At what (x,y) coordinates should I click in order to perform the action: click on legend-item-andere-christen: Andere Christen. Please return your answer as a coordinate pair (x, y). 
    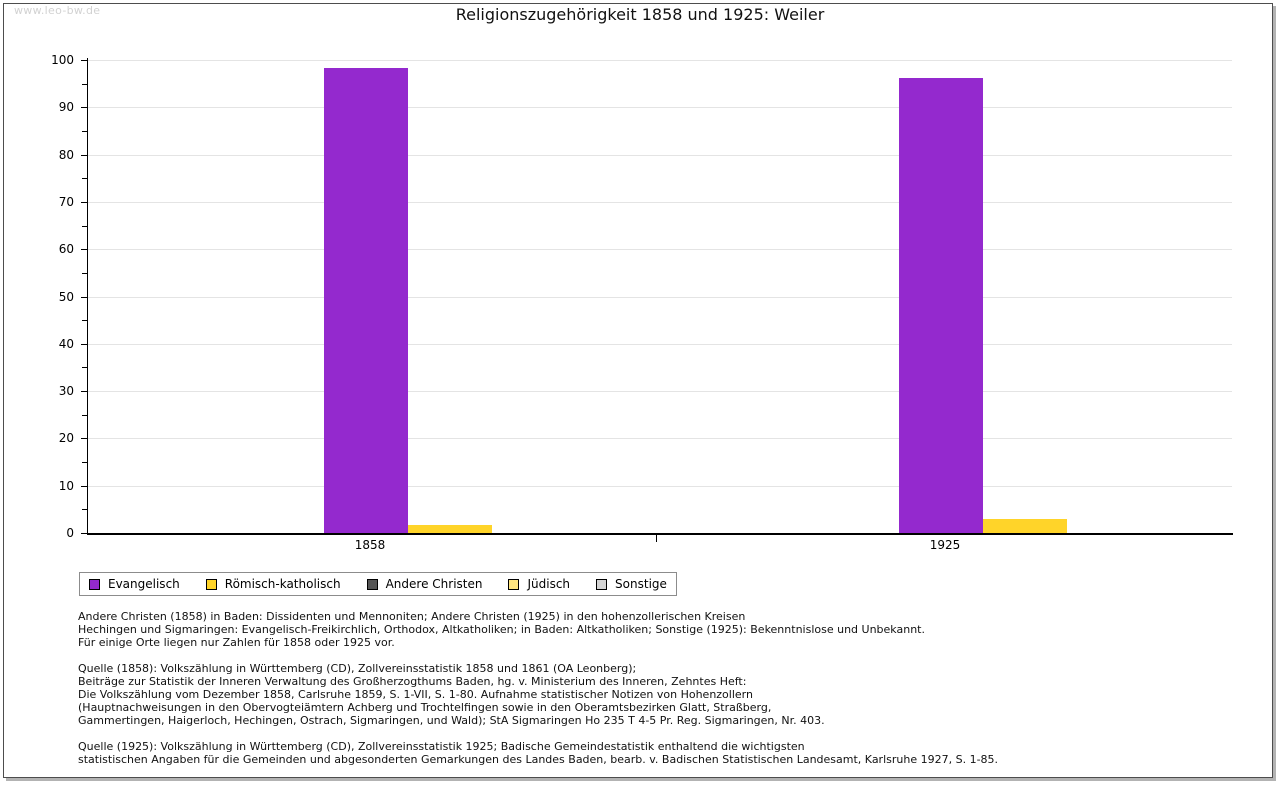
    Looking at the image, I should click on (437, 584).